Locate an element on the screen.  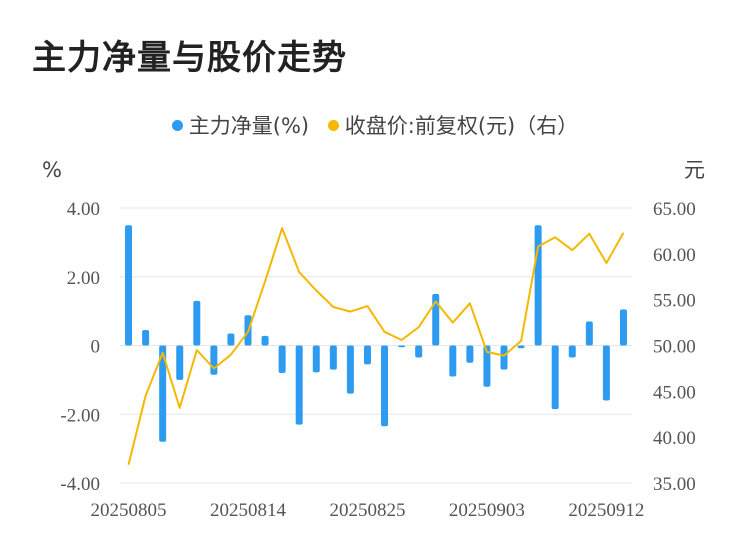
legend-dot-blue-icon is located at coordinates (177, 125).